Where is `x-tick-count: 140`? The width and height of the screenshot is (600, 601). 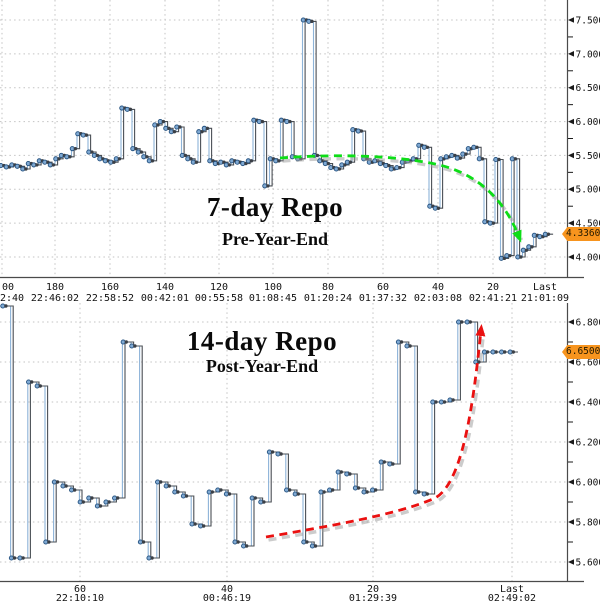 x-tick-count: 140 is located at coordinates (165, 287).